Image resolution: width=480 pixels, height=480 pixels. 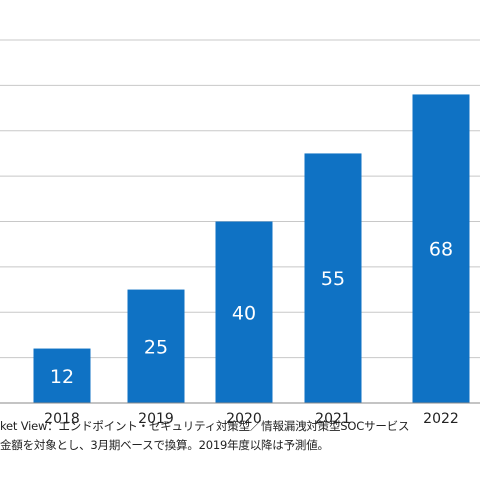 I want to click on bar-2022, so click(x=441, y=248).